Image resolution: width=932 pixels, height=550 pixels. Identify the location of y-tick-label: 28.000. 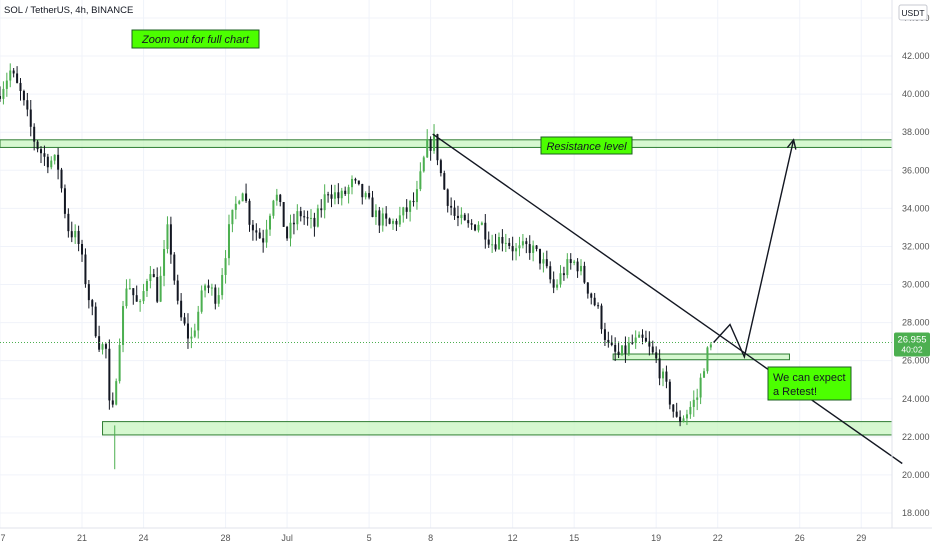
(916, 323).